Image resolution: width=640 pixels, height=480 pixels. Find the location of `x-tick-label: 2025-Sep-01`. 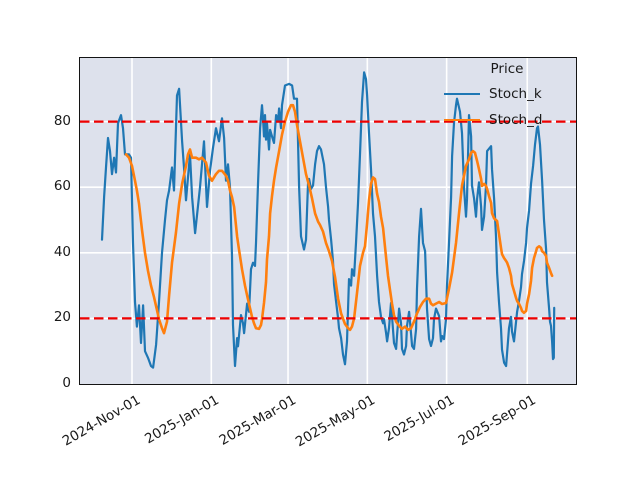

x-tick-label: 2025-Sep-01 is located at coordinates (497, 421).